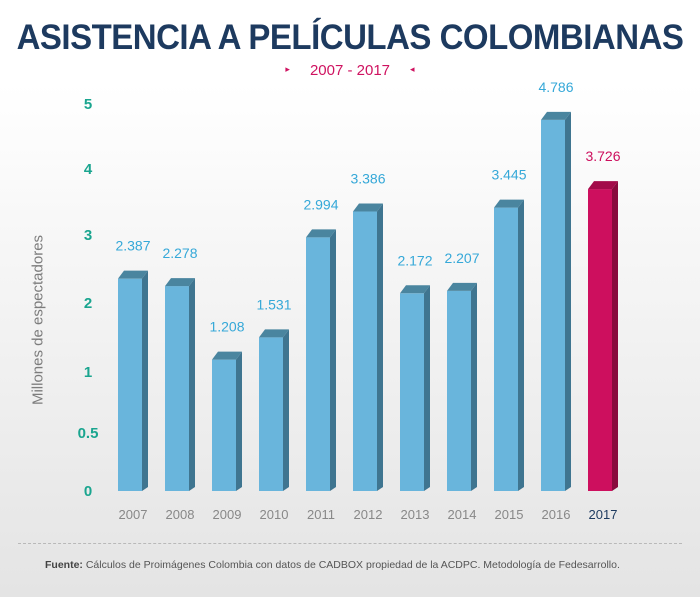 This screenshot has width=700, height=597. What do you see at coordinates (462, 514) in the screenshot?
I see `x-tick-label: 2014` at bounding box center [462, 514].